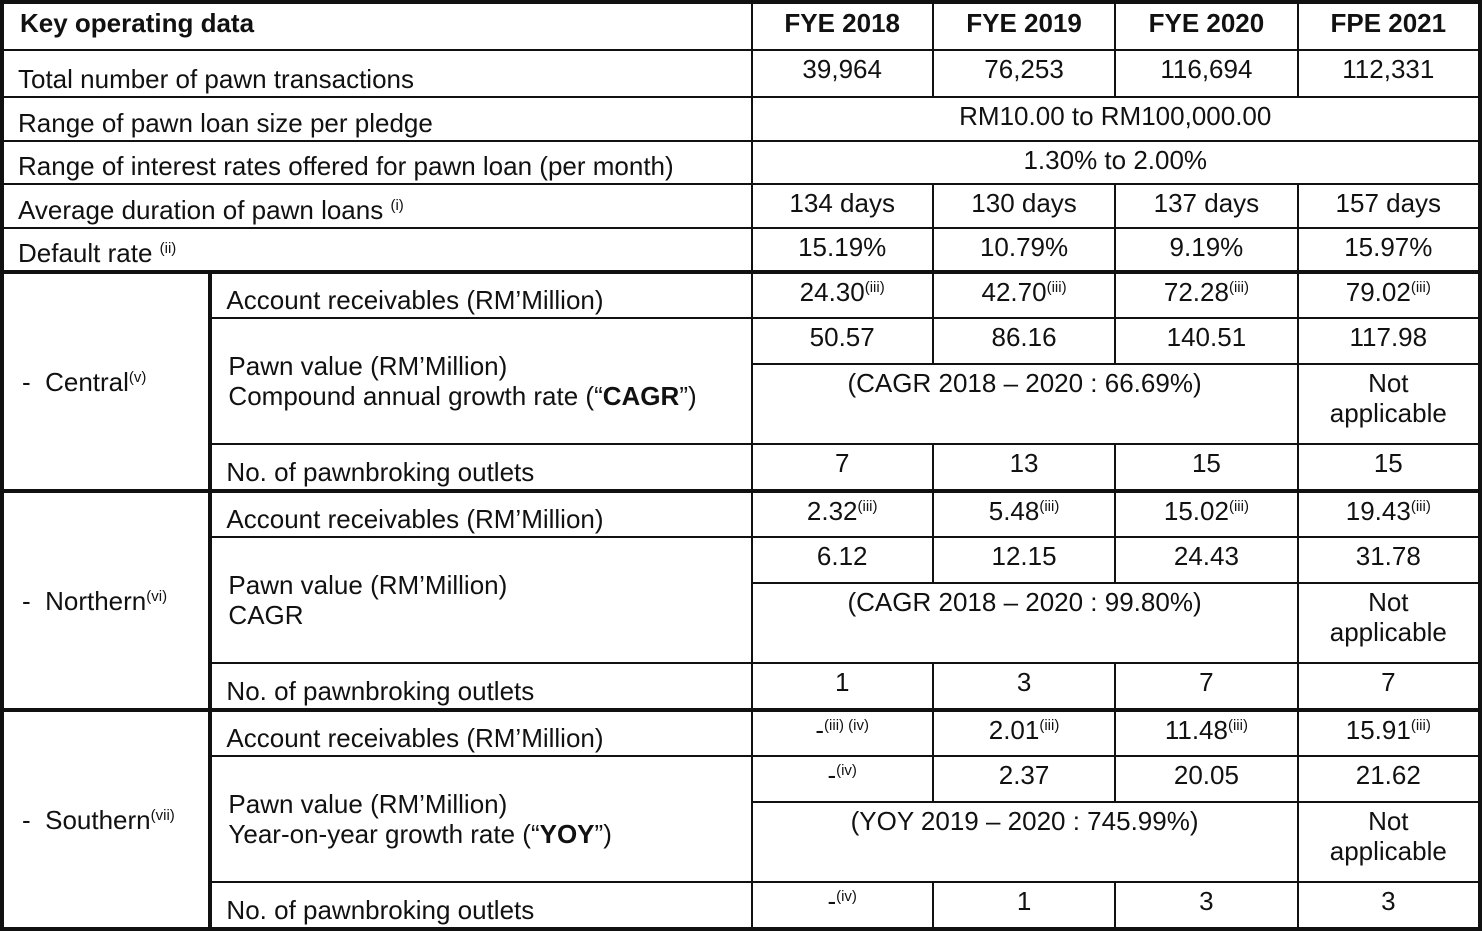 This screenshot has width=1482, height=934. I want to click on value-cell: 72.28(iii), so click(1206, 294).